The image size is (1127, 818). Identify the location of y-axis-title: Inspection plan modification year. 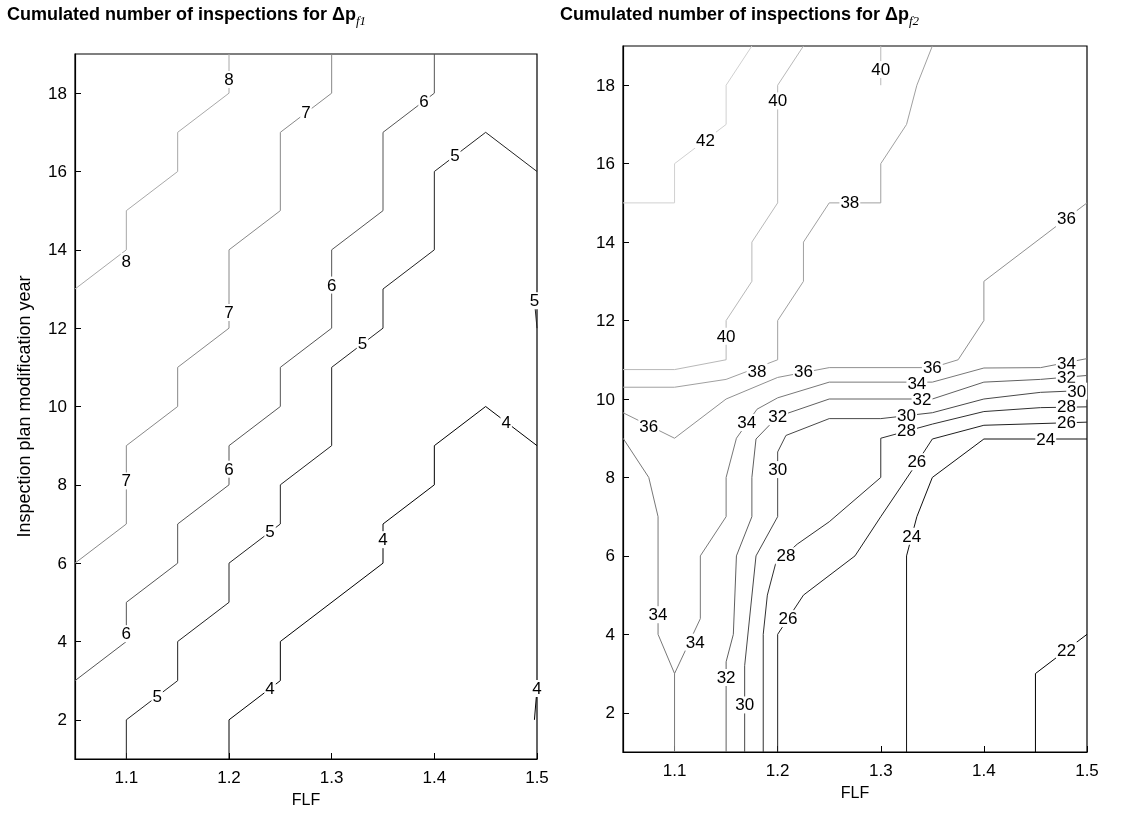
(24, 406).